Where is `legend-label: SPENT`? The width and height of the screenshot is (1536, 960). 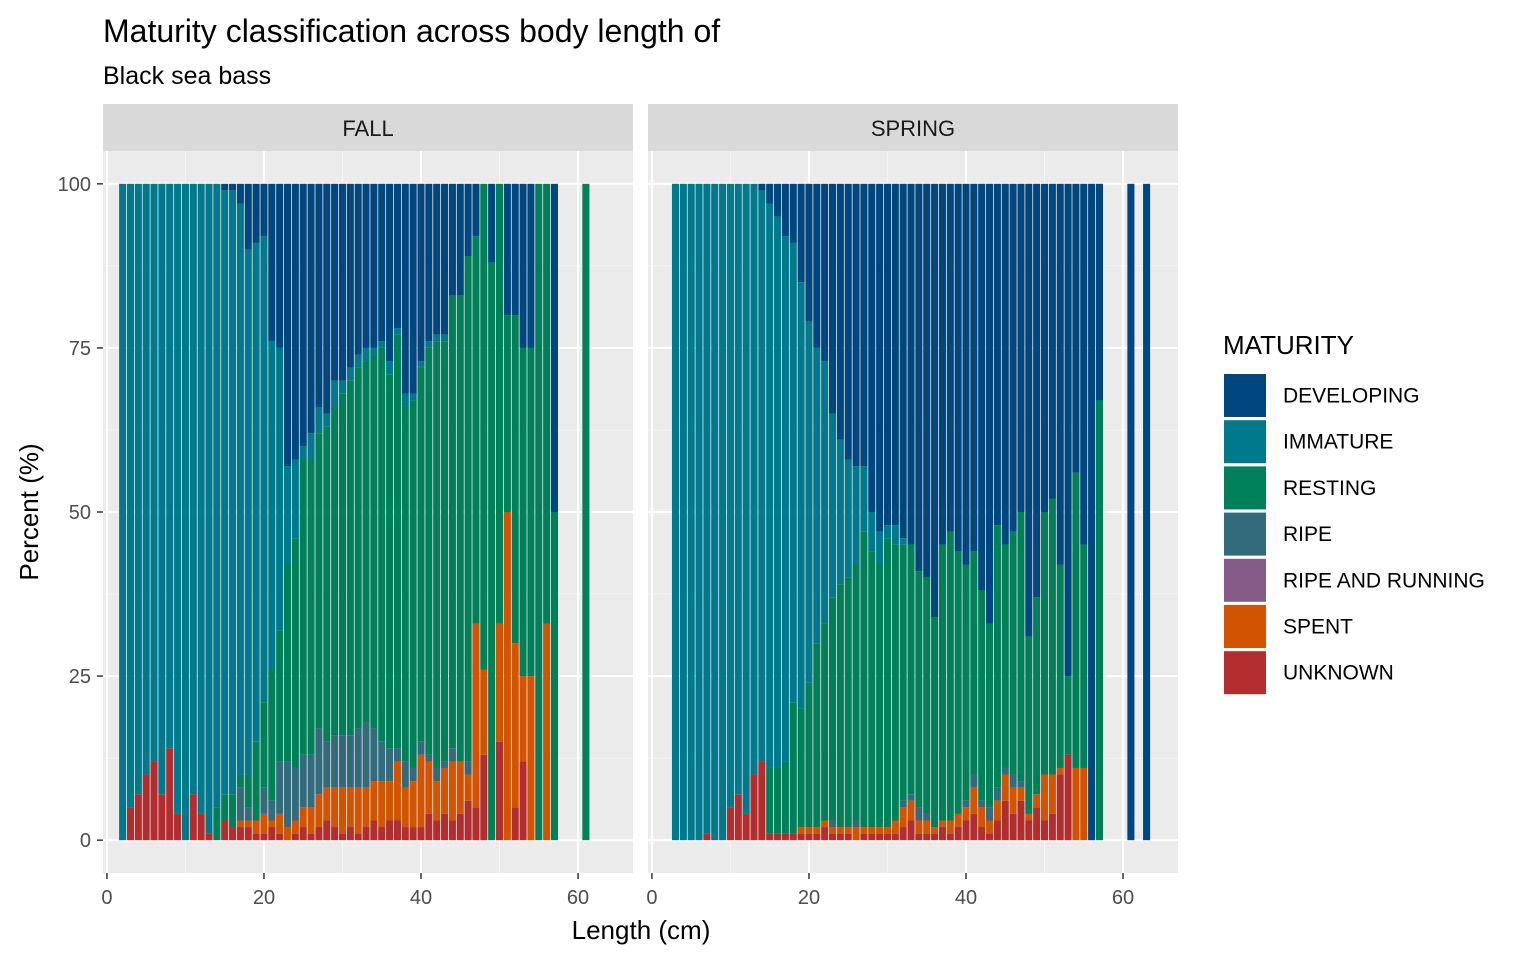 legend-label: SPENT is located at coordinates (1318, 627).